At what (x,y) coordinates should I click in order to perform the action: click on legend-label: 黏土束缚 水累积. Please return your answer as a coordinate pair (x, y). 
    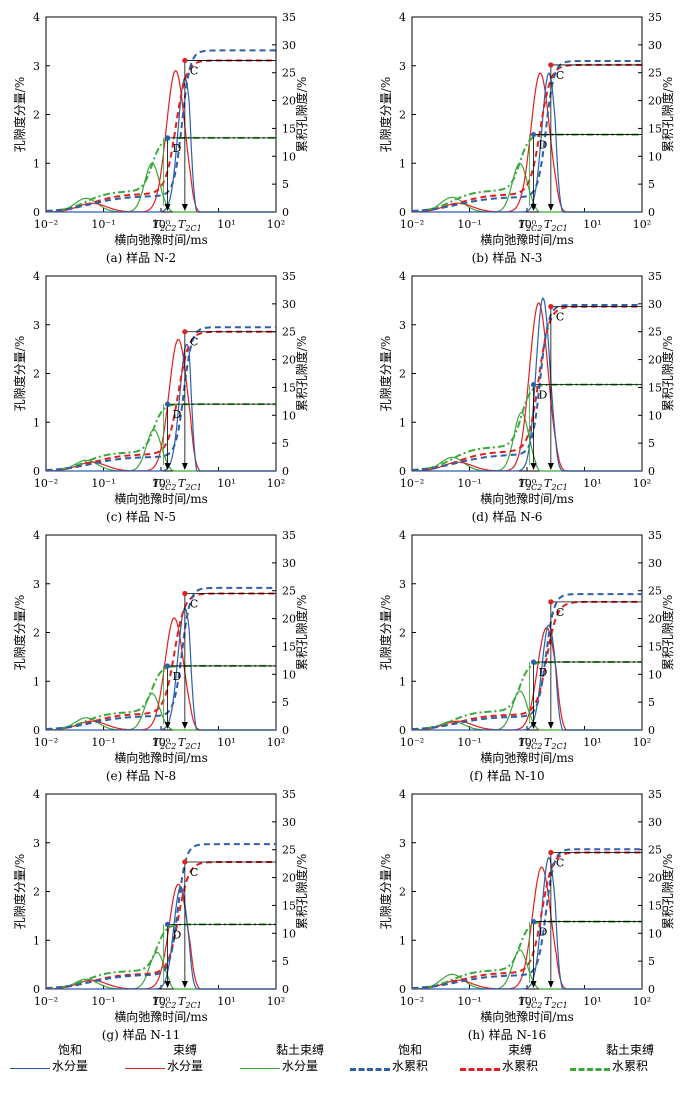
    Looking at the image, I should click on (629, 1058).